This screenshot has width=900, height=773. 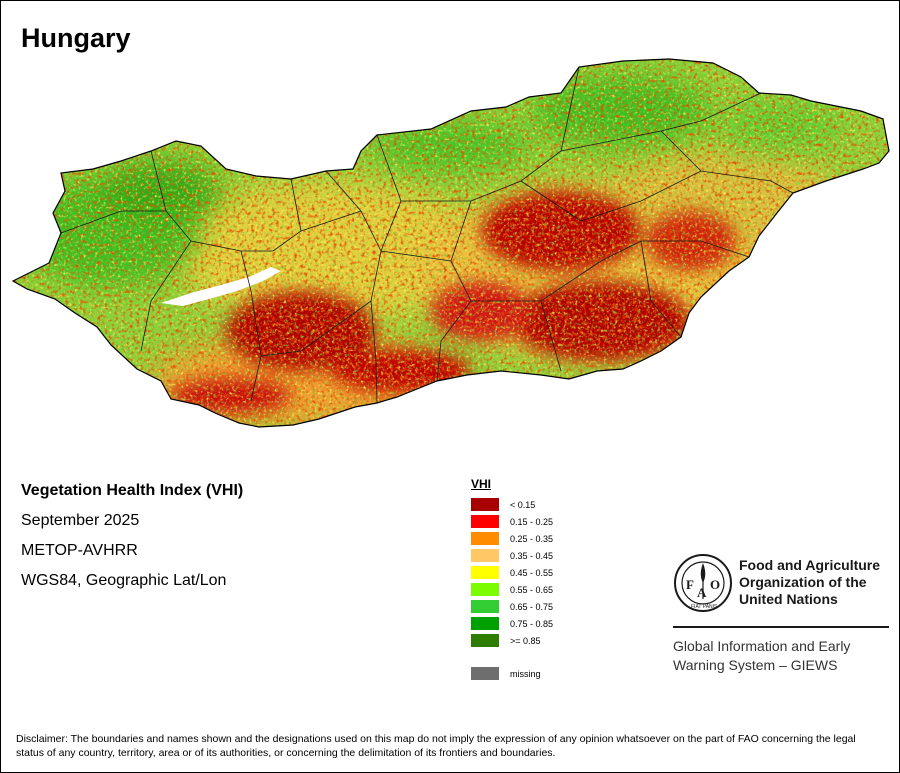 What do you see at coordinates (80, 520) in the screenshot?
I see `product-date: September 2025` at bounding box center [80, 520].